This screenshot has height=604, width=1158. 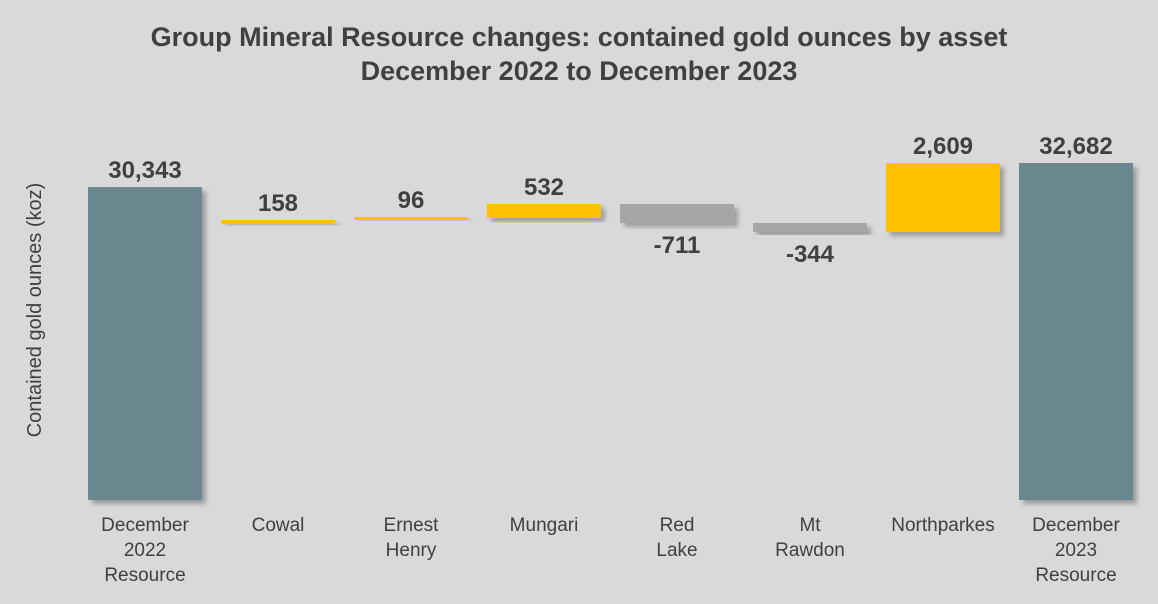 What do you see at coordinates (1076, 525) in the screenshot?
I see `category-label-7-line-0: December` at bounding box center [1076, 525].